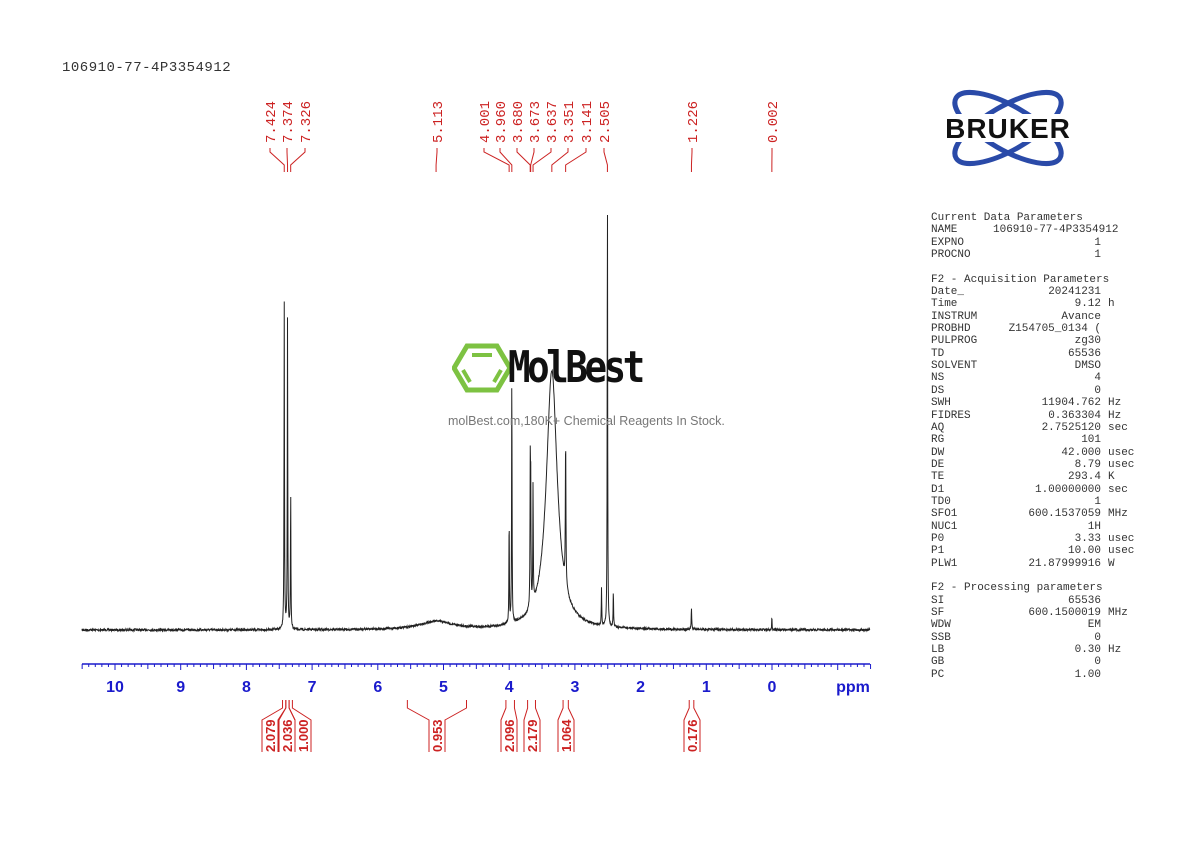 Image resolution: width=1190 pixels, height=842 pixels. What do you see at coordinates (772, 687) in the screenshot?
I see `x-tick-label: 0` at bounding box center [772, 687].